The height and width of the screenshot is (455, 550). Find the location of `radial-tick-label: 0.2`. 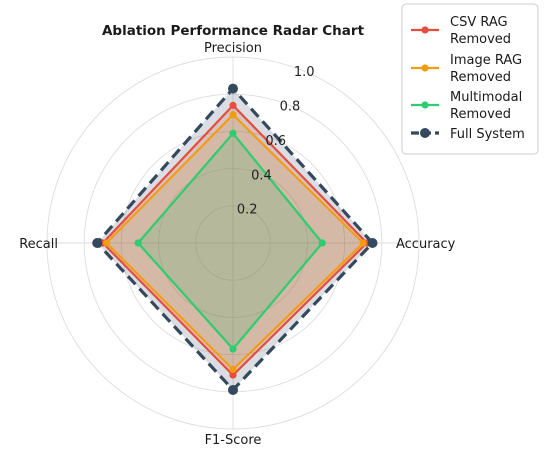

radial-tick-label: 0.2 is located at coordinates (247, 210).